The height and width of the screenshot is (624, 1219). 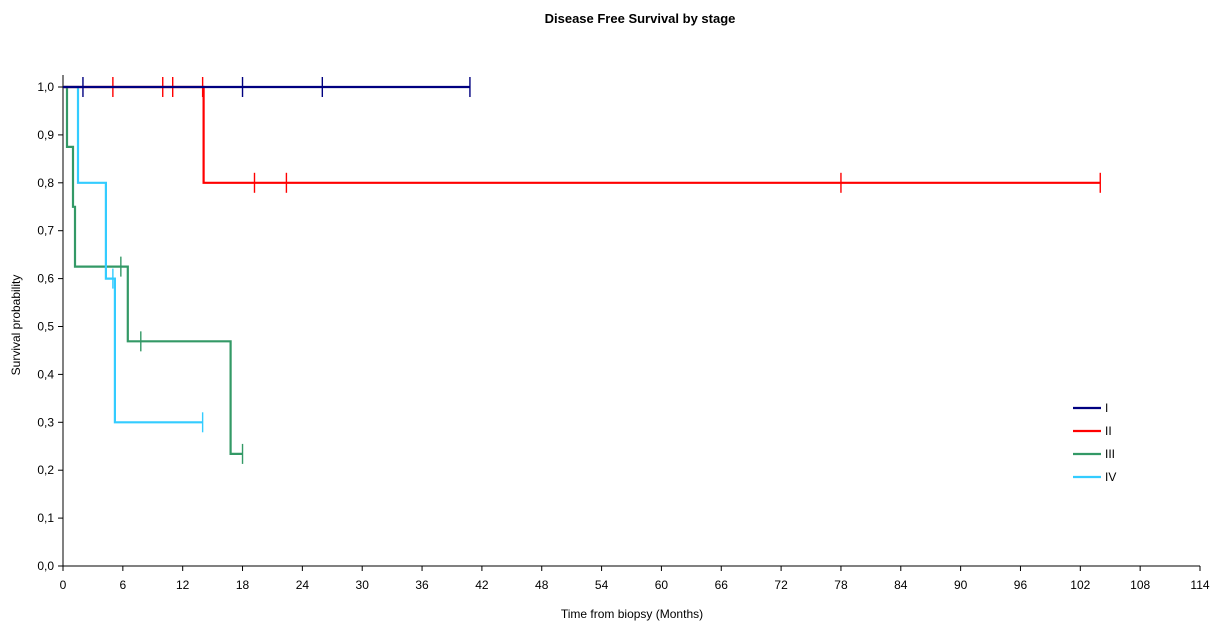 I want to click on y-ticks: 0,0 0,1 0,2 0,3 0,4 0,5 0,6 0,7 0,8 0,9 1,0, so click(x=50, y=326).